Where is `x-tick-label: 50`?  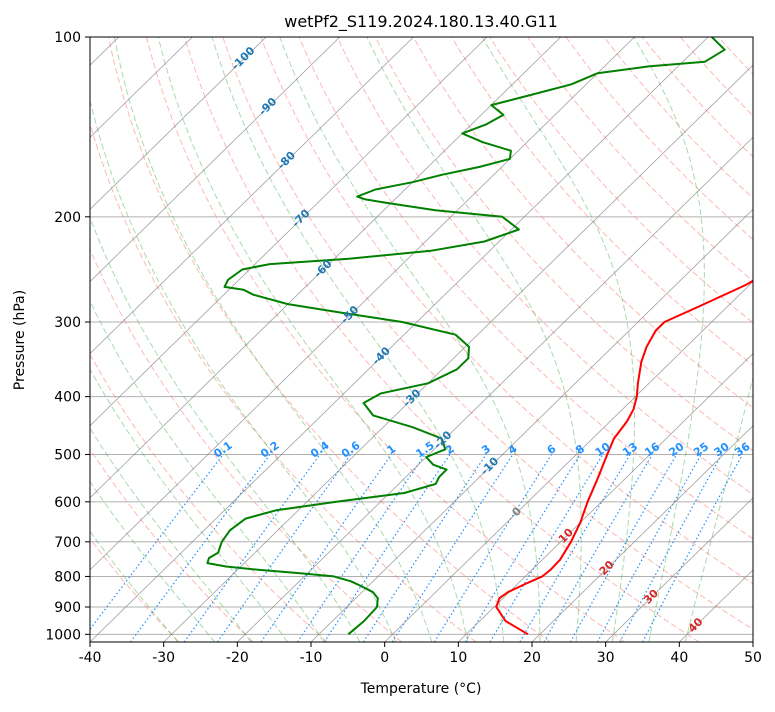
x-tick-label: 50 is located at coordinates (753, 658).